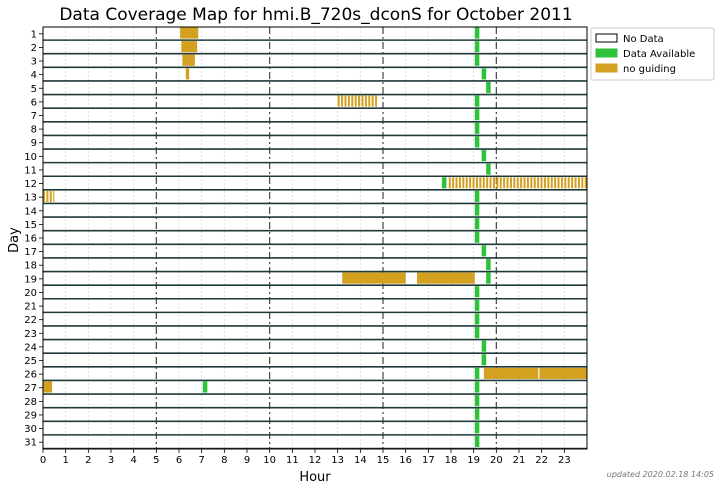 The image size is (721, 490). What do you see at coordinates (34, 143) in the screenshot?
I see `y-tick-label: 9` at bounding box center [34, 143].